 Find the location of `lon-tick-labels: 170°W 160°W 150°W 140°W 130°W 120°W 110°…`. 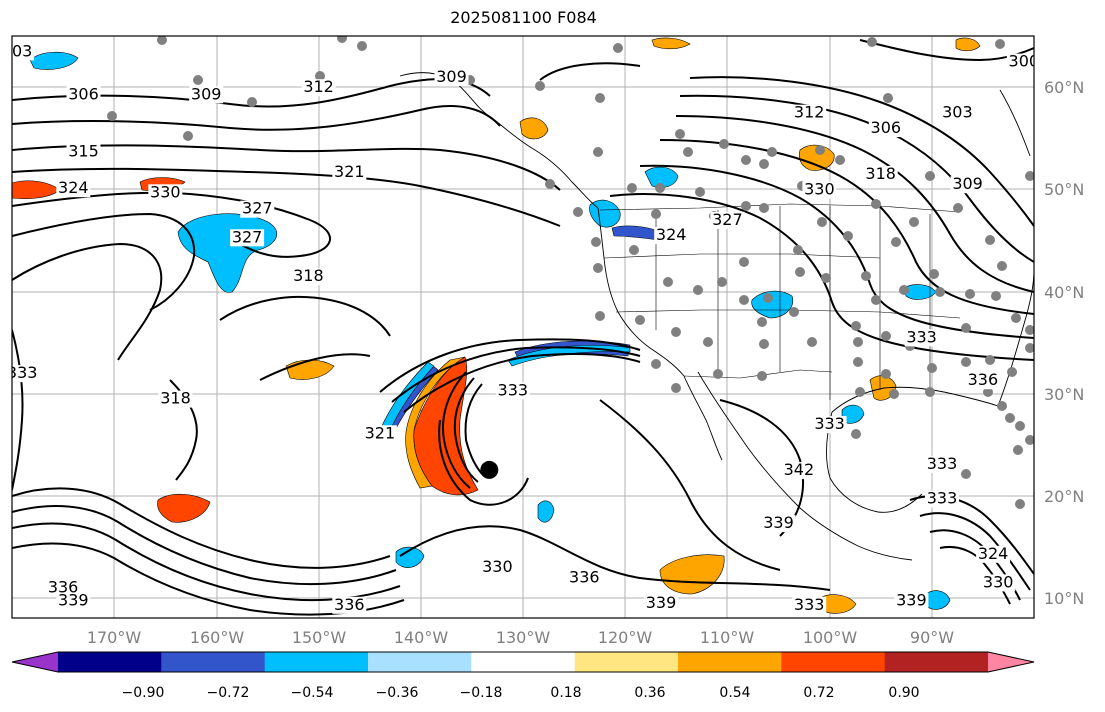

lon-tick-labels: 170°W 160°W 150°W 140°W 130°W 120°W 110°… is located at coordinates (520, 637).